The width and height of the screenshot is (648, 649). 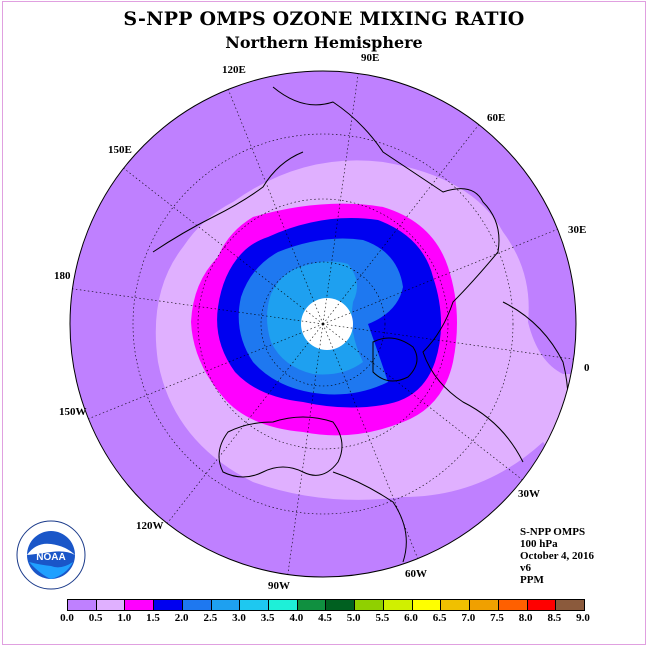 I want to click on lon-label-30w: 30W, so click(x=529, y=494).